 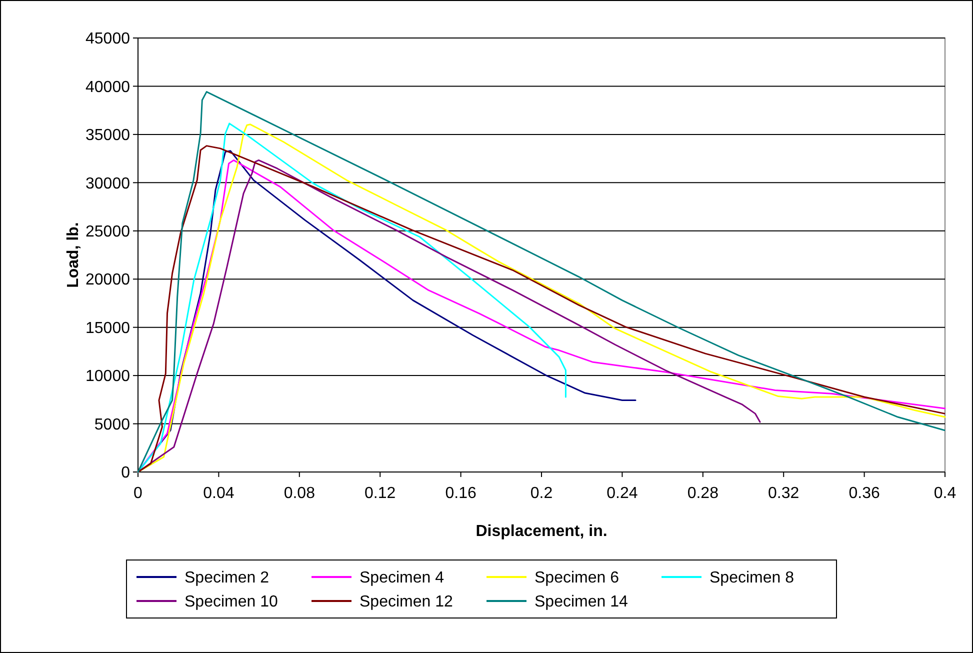 What do you see at coordinates (541, 493) in the screenshot?
I see `x-tick-label: 0.2` at bounding box center [541, 493].